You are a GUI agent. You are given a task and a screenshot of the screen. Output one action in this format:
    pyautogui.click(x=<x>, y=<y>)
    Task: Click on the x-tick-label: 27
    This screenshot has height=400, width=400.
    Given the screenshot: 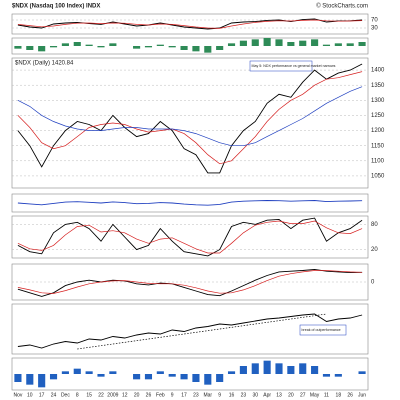 What is the action you would take?
    pyautogui.click(x=303, y=395)
    